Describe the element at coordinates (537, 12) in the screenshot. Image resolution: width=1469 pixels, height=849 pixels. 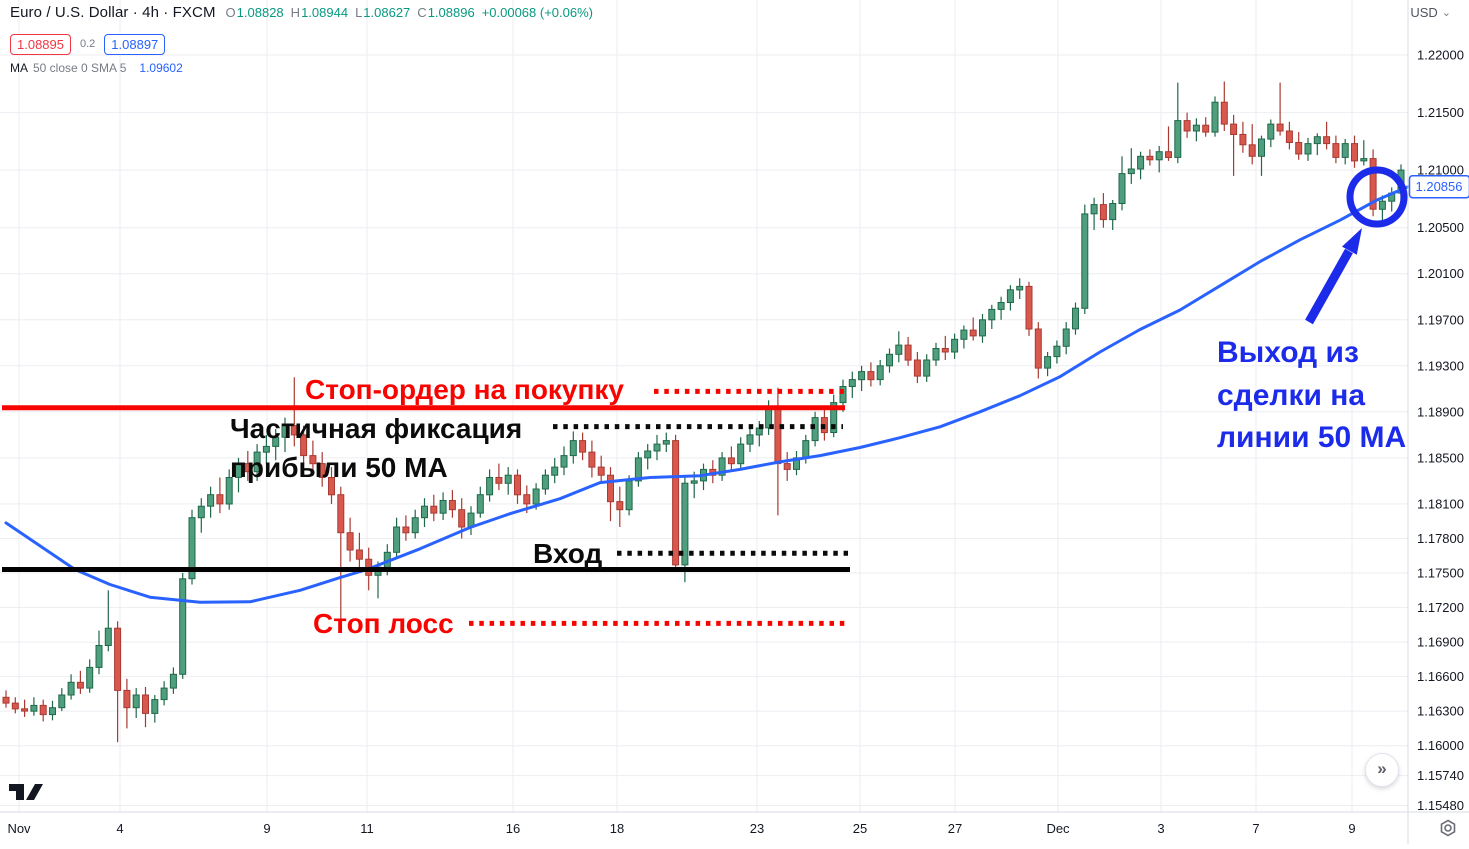
I see `price-change: +0.00068 (+0.06%)` at that location.